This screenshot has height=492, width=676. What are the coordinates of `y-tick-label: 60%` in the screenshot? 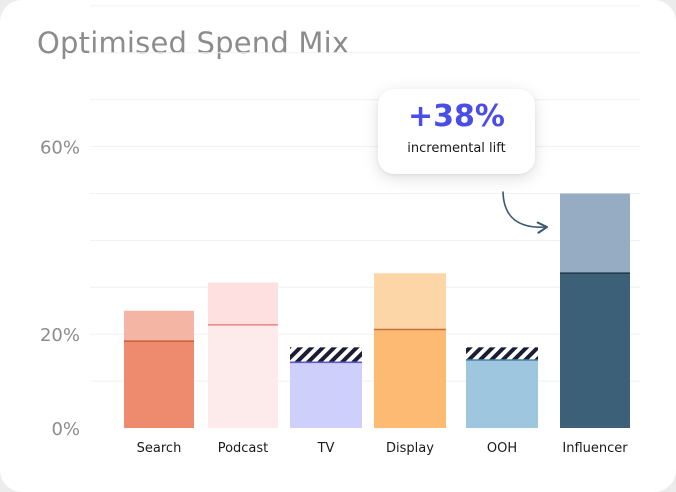 It's located at (60, 148).